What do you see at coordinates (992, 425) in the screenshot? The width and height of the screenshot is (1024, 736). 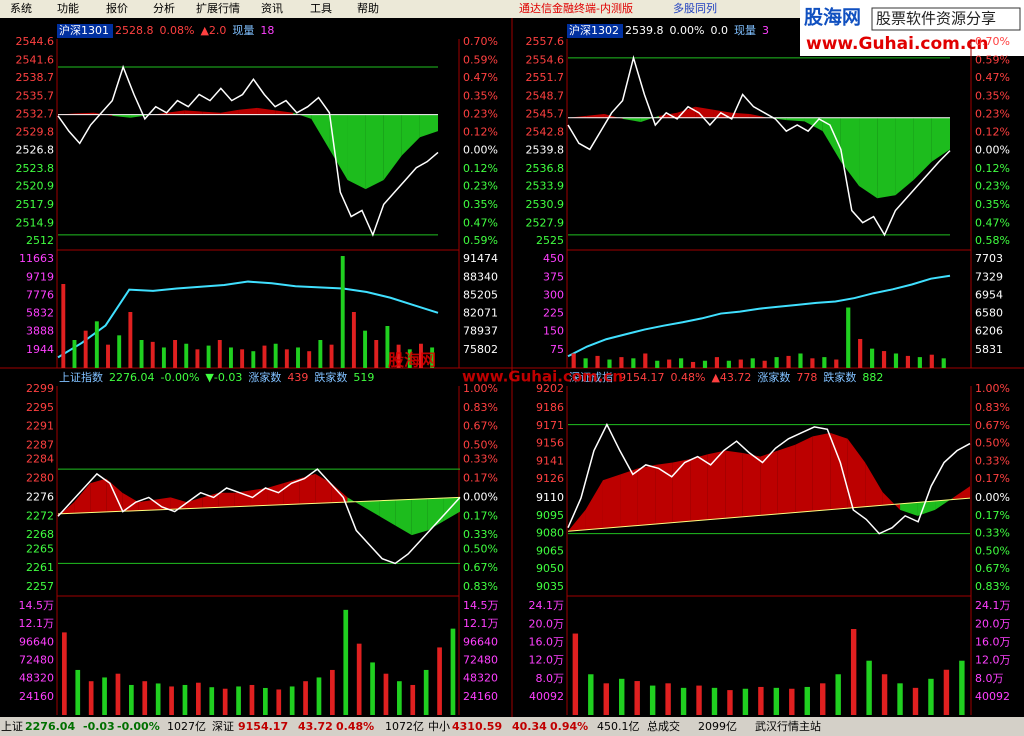 I see `pct-tick-label: 0.67%` at bounding box center [992, 425].